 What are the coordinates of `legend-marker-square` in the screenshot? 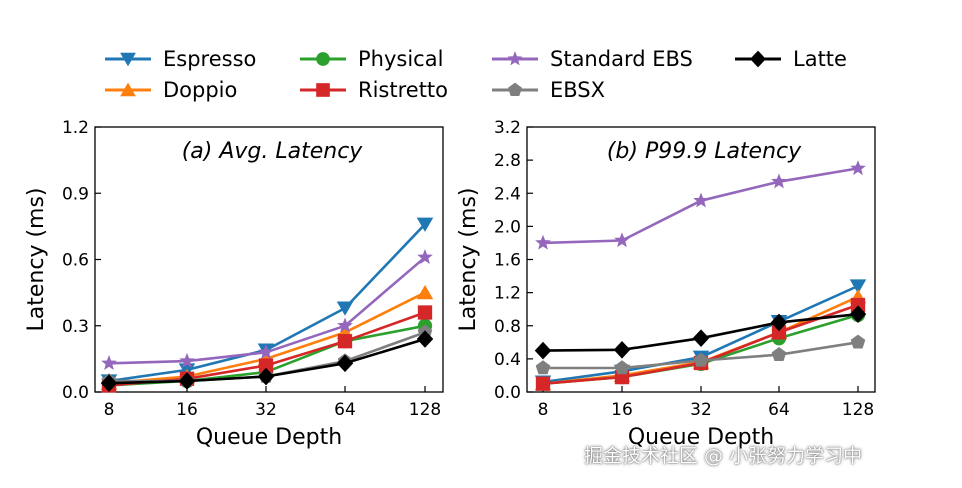 It's located at (323, 90).